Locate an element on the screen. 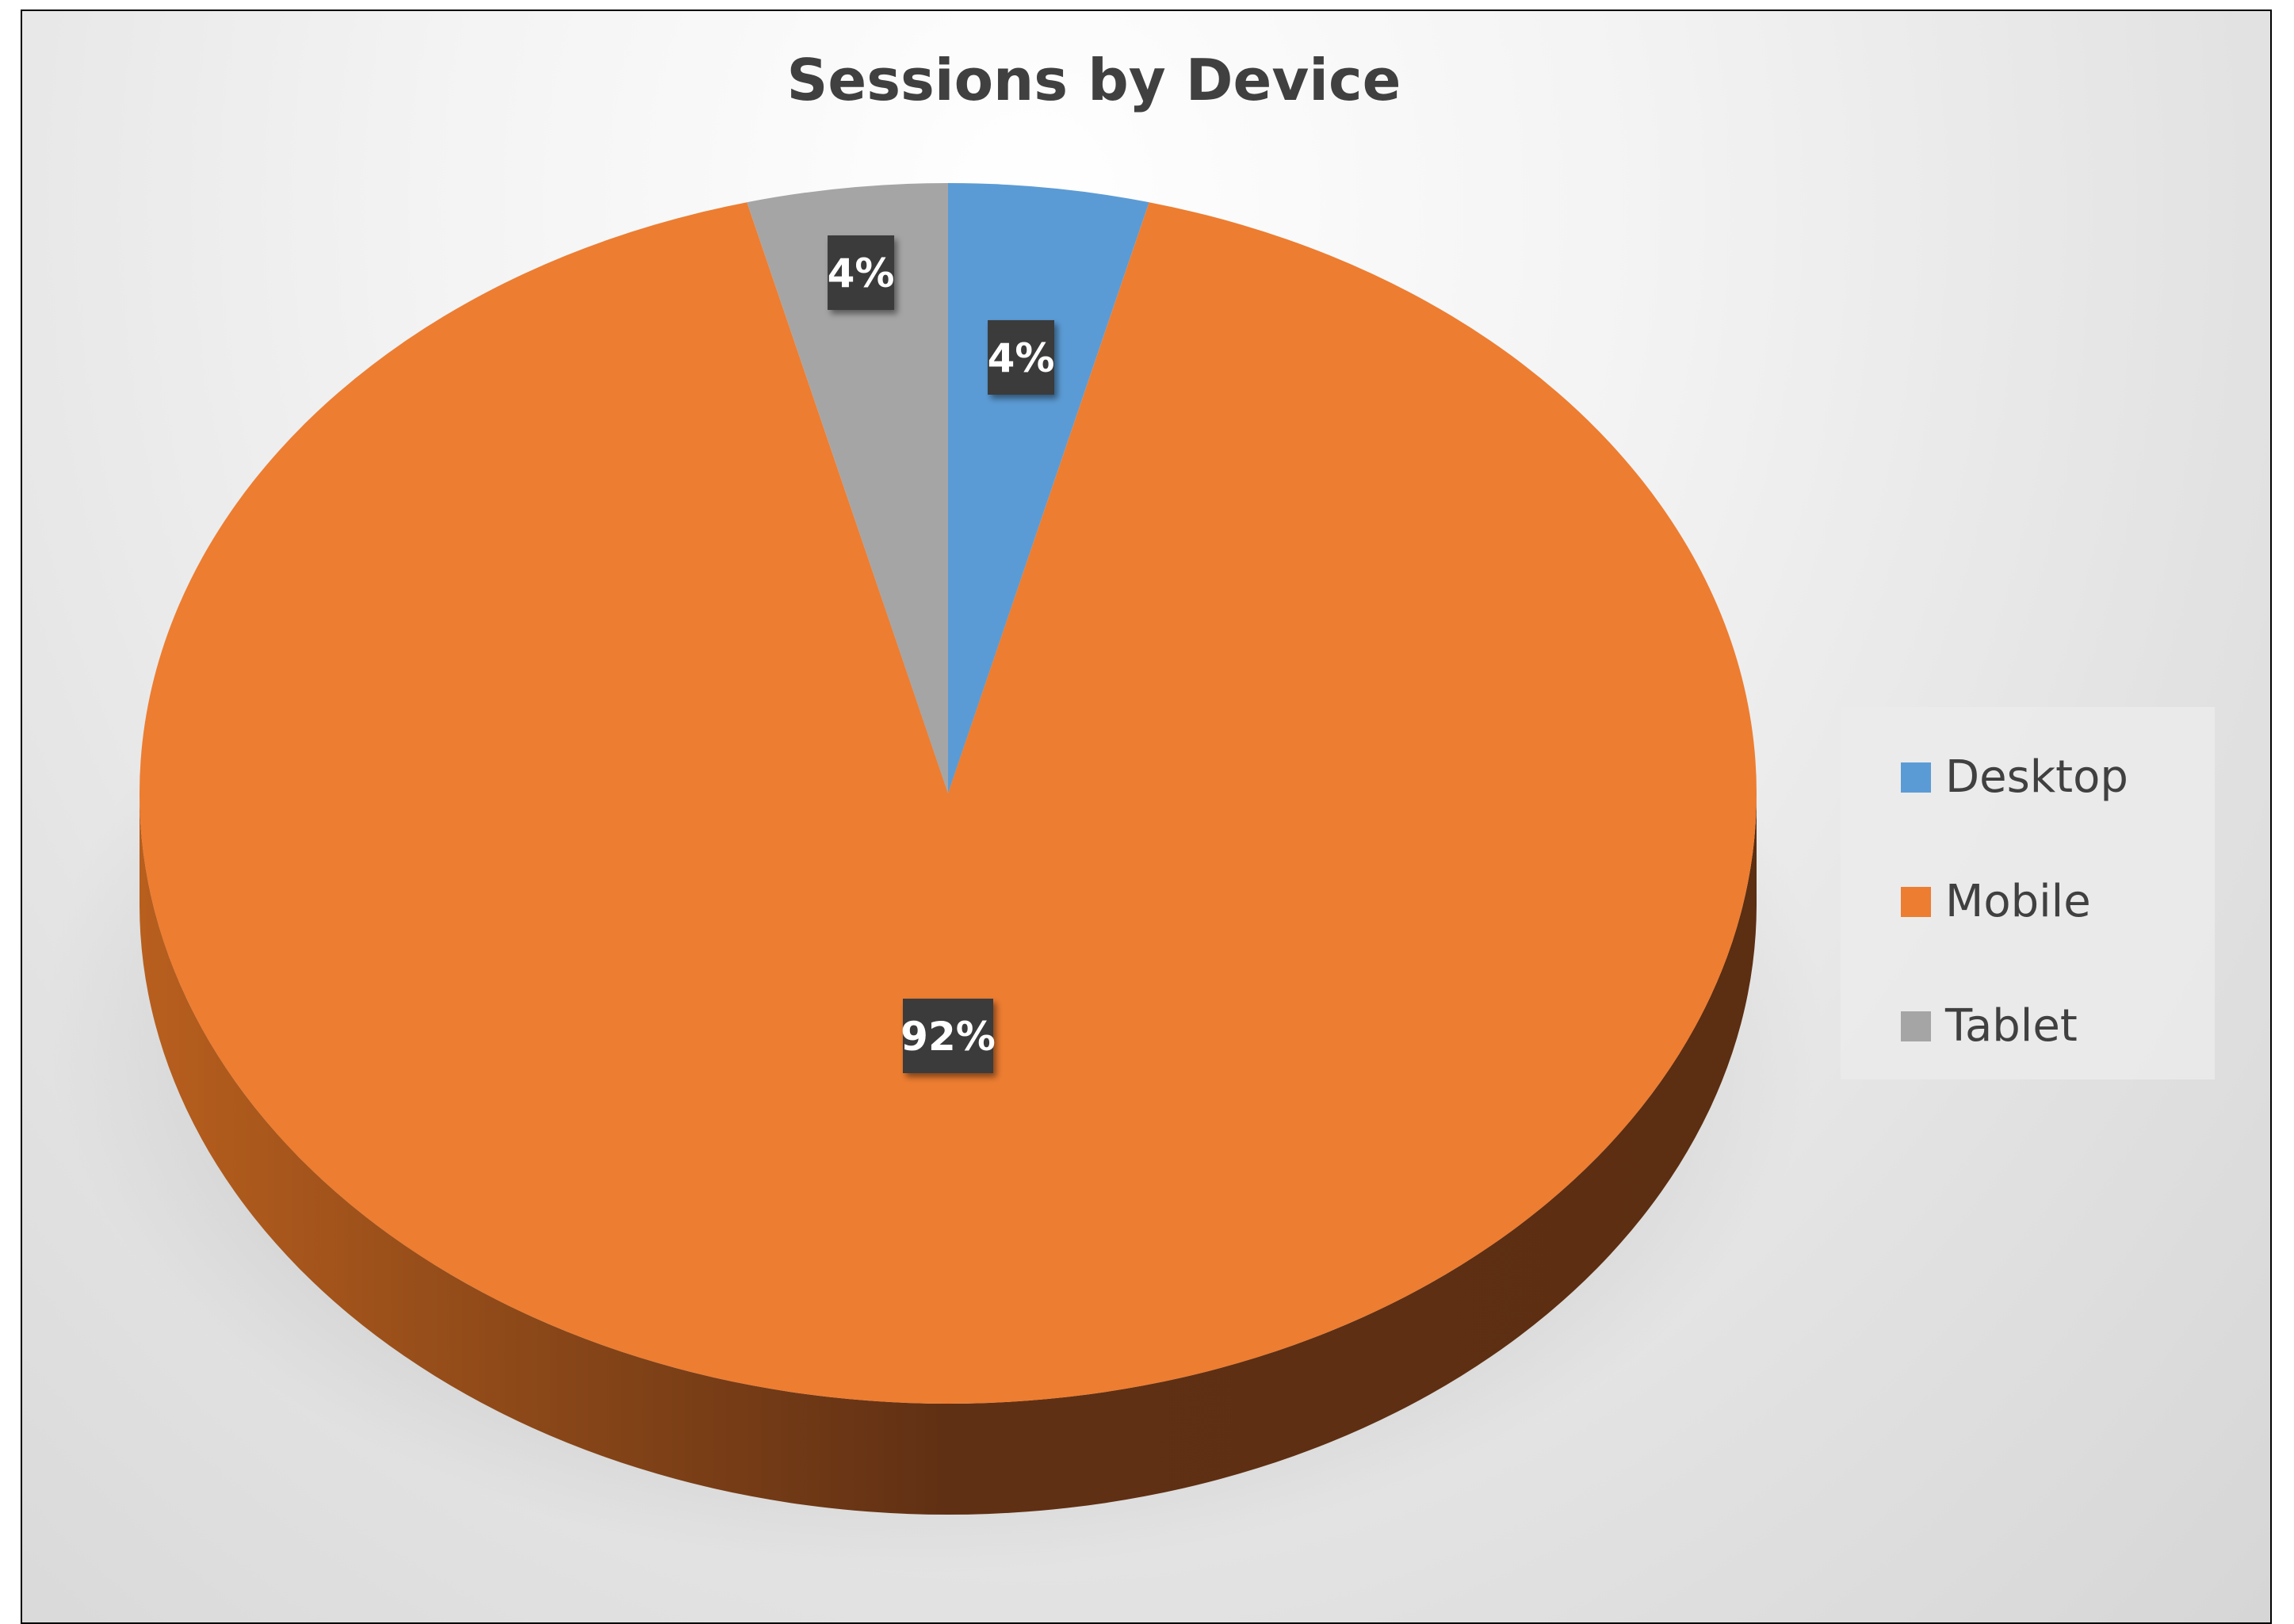 This screenshot has height=1624, width=2294. legend-label-tablet: Tablet is located at coordinates (2011, 1026).